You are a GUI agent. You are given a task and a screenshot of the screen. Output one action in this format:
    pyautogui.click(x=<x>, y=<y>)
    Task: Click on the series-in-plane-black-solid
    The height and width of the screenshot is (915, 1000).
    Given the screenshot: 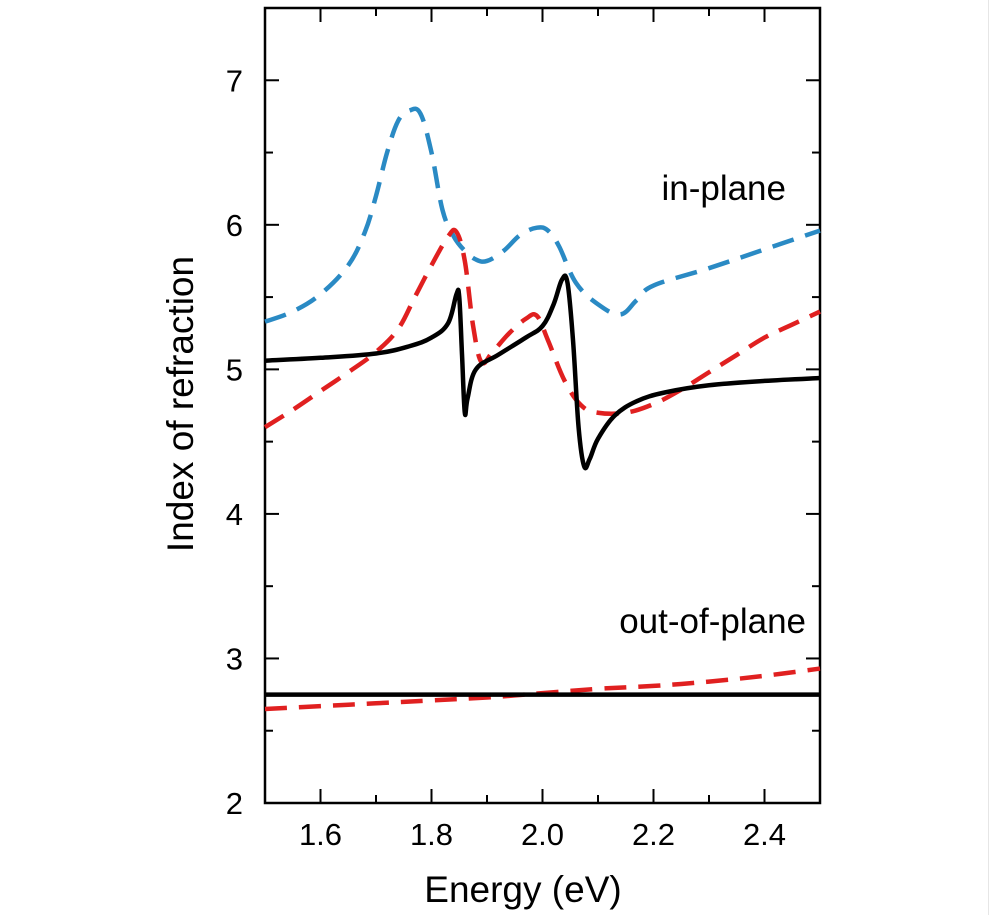 What is the action you would take?
    pyautogui.click(x=542, y=372)
    